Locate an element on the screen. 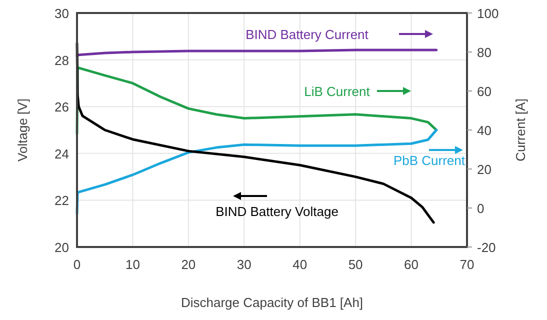 Image resolution: width=547 pixels, height=320 pixels. y-tick-label: 26 is located at coordinates (61, 107).